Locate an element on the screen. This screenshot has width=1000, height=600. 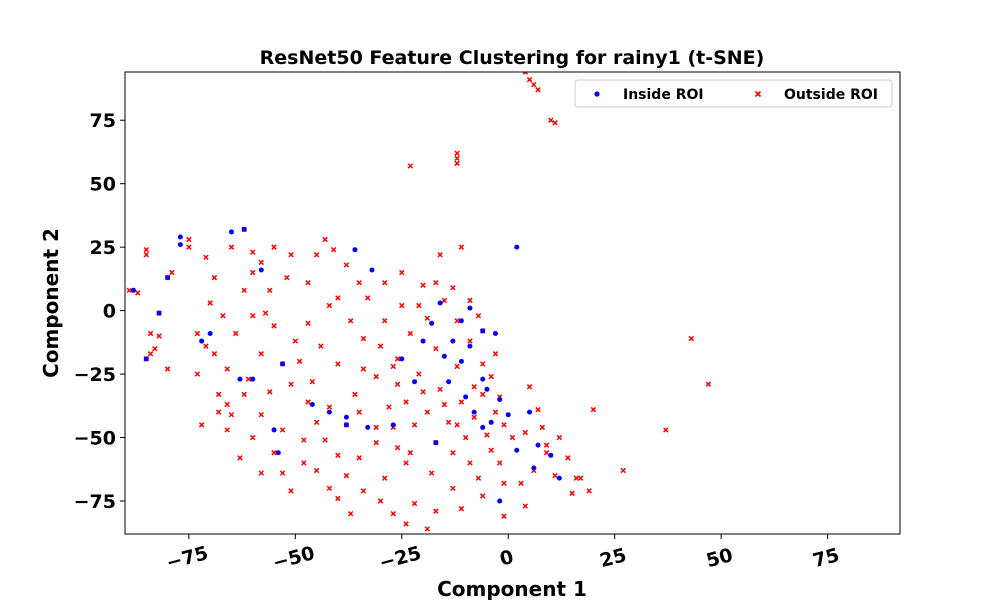
x-tick-label: 50 is located at coordinates (719, 558).